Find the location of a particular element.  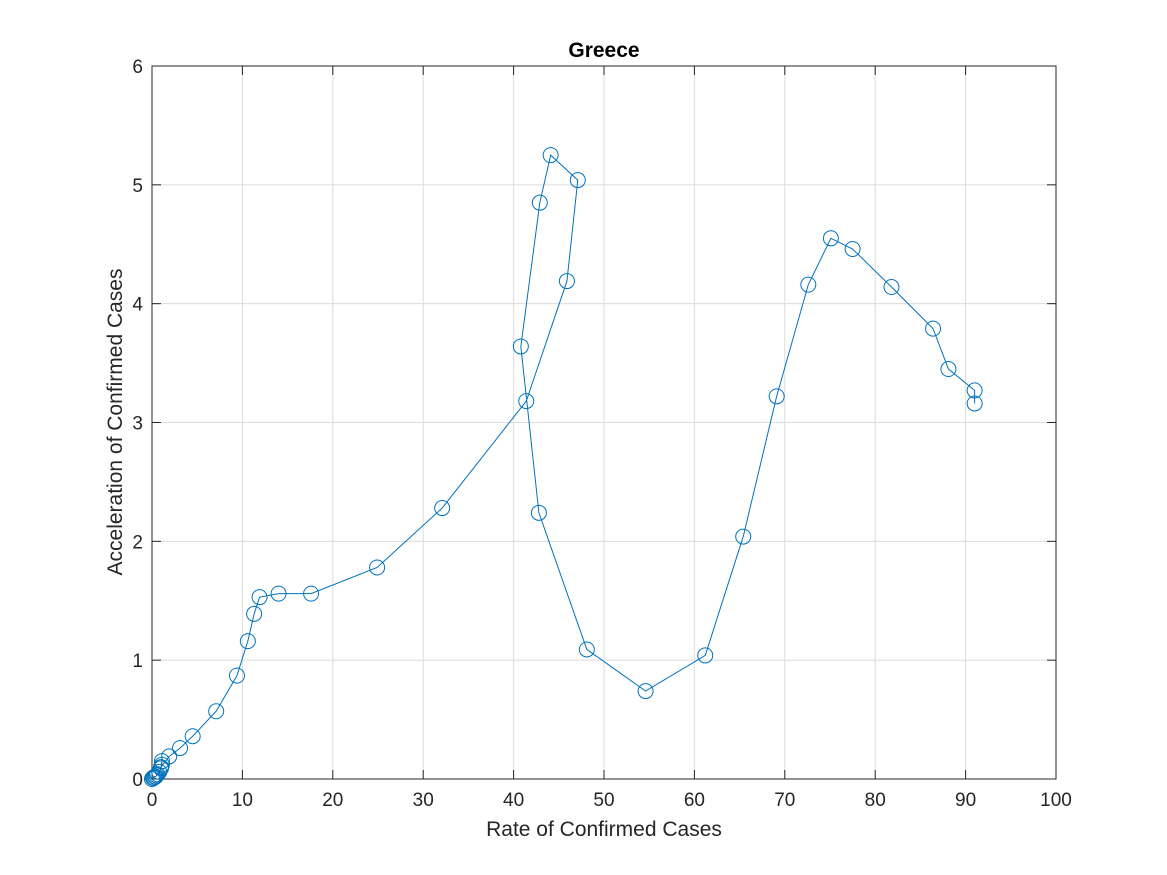

x-tick-label: 90 is located at coordinates (965, 800).